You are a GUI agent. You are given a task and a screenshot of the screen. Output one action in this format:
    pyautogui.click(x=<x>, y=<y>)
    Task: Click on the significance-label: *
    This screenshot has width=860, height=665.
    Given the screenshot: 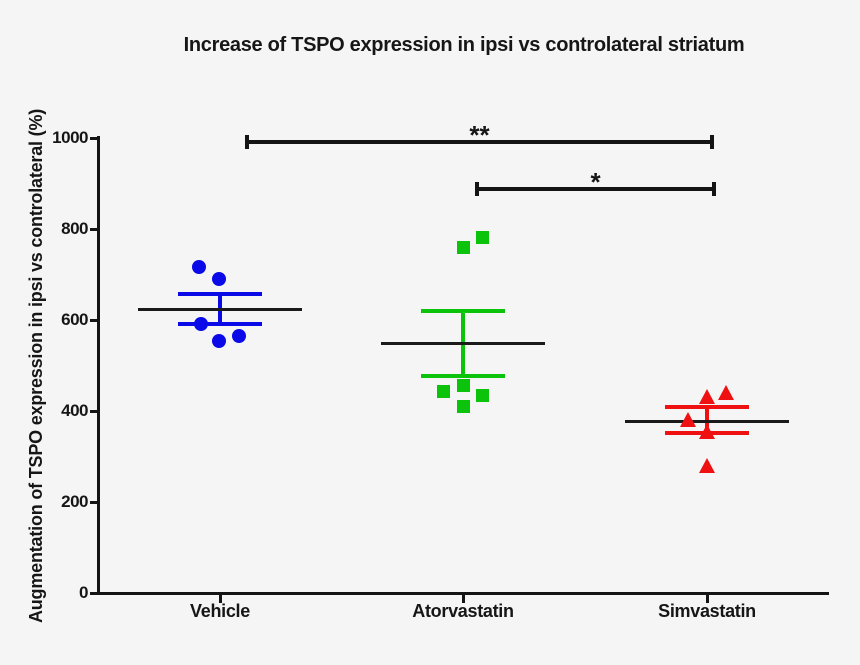 What is the action you would take?
    pyautogui.click(x=595, y=181)
    